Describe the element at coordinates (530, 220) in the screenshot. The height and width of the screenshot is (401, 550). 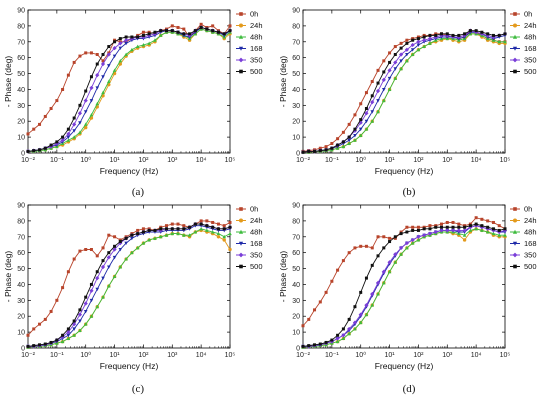
I see `legend-label: 24h` at that location.